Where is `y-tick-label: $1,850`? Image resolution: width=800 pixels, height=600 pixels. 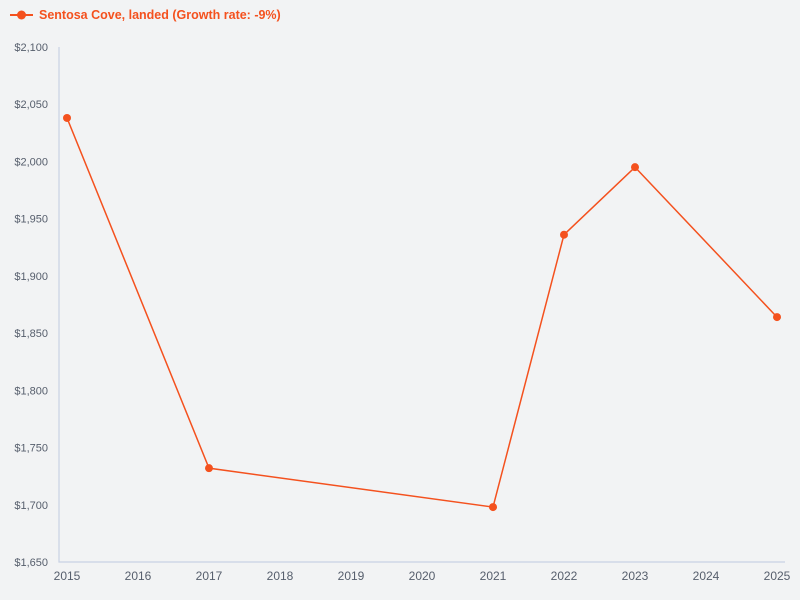
y-tick-label: $1,850 is located at coordinates (31, 334).